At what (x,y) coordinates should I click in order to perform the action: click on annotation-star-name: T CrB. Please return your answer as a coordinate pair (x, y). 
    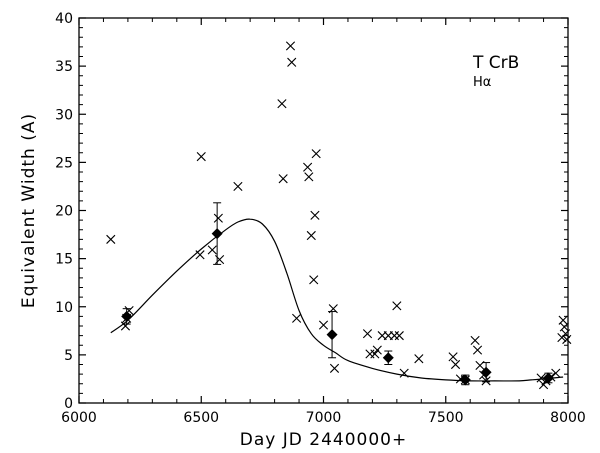
    Looking at the image, I should click on (495, 63).